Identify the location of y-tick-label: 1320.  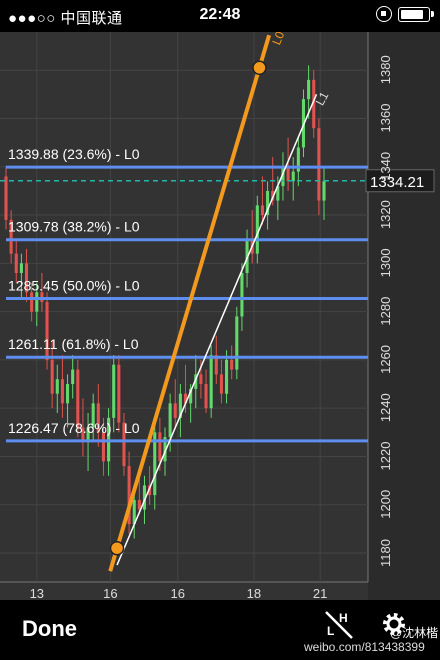
(385, 214).